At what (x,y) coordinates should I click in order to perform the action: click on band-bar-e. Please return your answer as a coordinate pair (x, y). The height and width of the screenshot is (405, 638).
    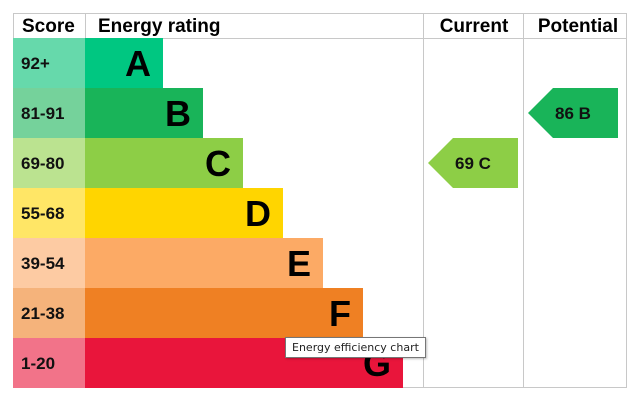
    Looking at the image, I should click on (204, 263).